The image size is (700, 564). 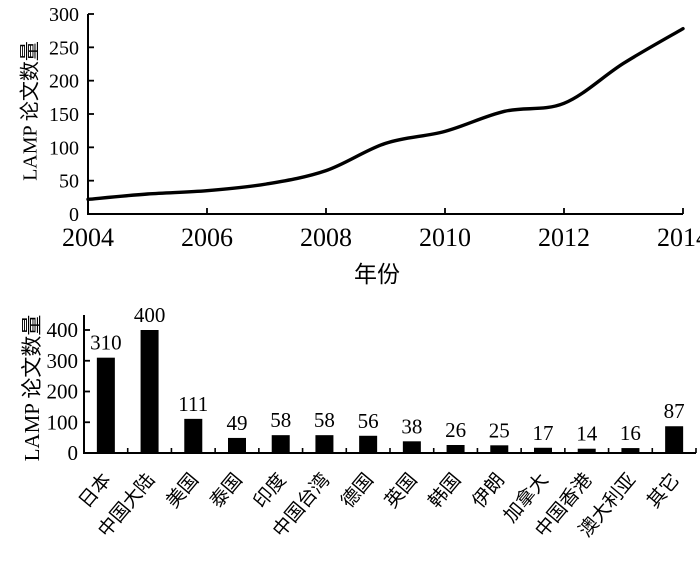 What do you see at coordinates (182, 490) in the screenshot?
I see `category-label: 美国` at bounding box center [182, 490].